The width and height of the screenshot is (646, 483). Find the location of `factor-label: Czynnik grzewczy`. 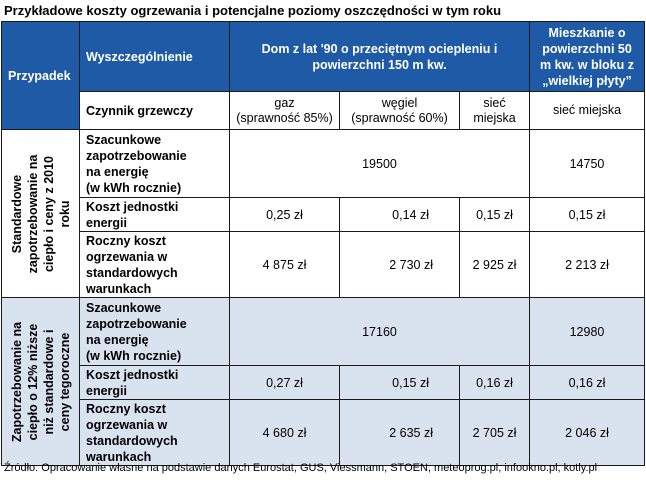

factor-label: Czynnik grzewczy is located at coordinates (154, 110).